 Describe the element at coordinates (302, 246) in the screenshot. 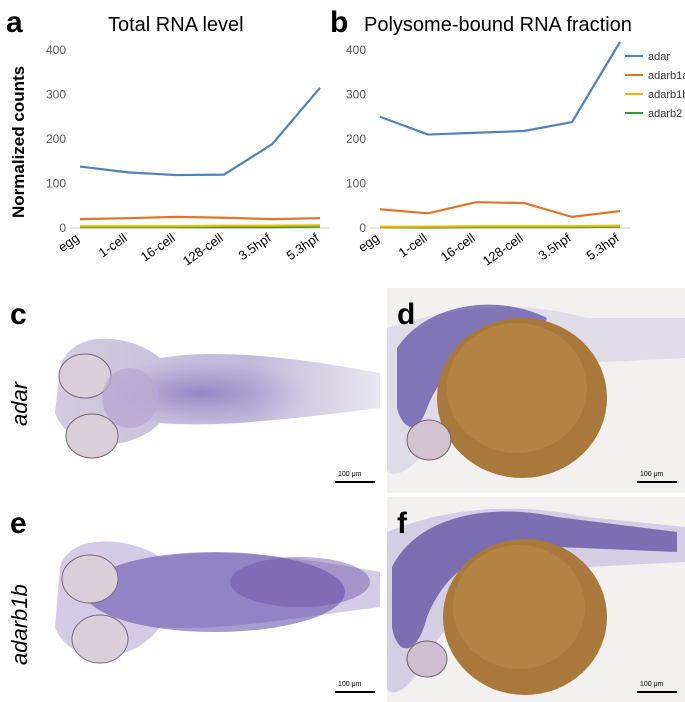

I see `chart-a-xtick-label: 5.3hpf` at that location.